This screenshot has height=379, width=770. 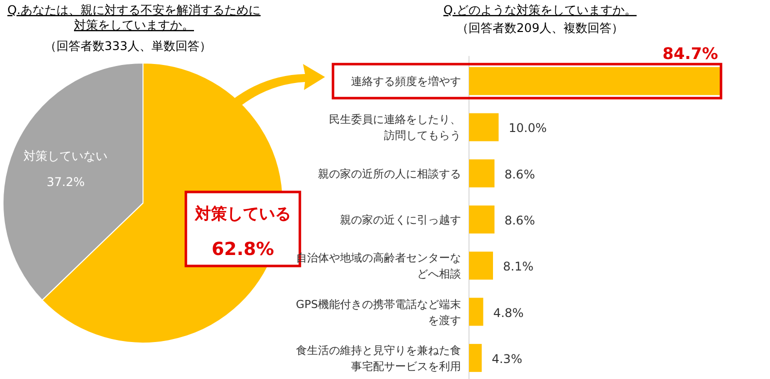 I want to click on y-tick-label: GPS機能付きの携帯電話など端末を渡す, so click(x=378, y=312).